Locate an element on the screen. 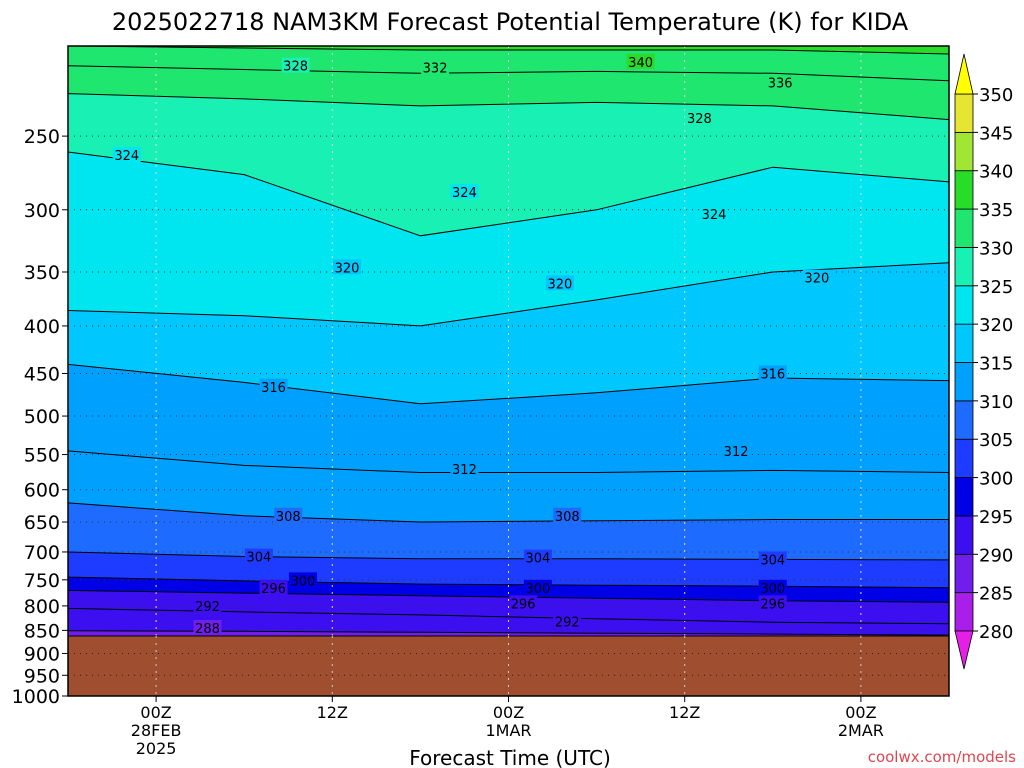 Image resolution: width=1024 pixels, height=768 pixels. colorbar-label-290: 290 is located at coordinates (996, 555).